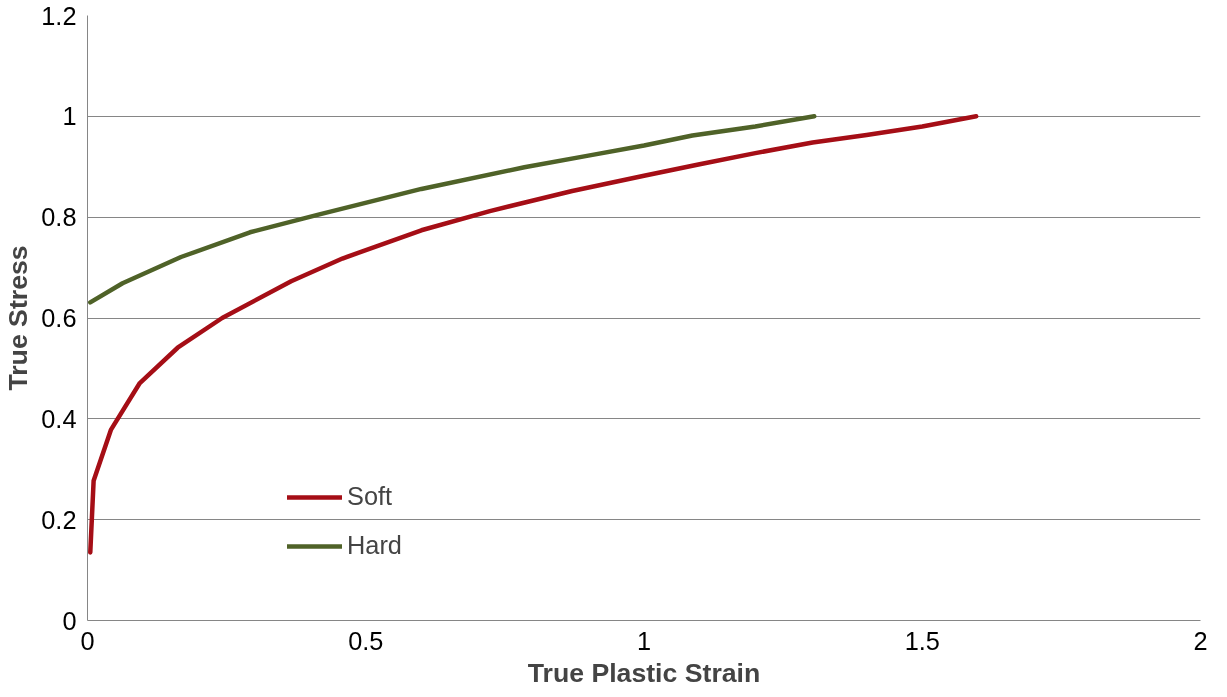  Describe the element at coordinates (69, 620) in the screenshot. I see `y-tick-label: 0` at that location.